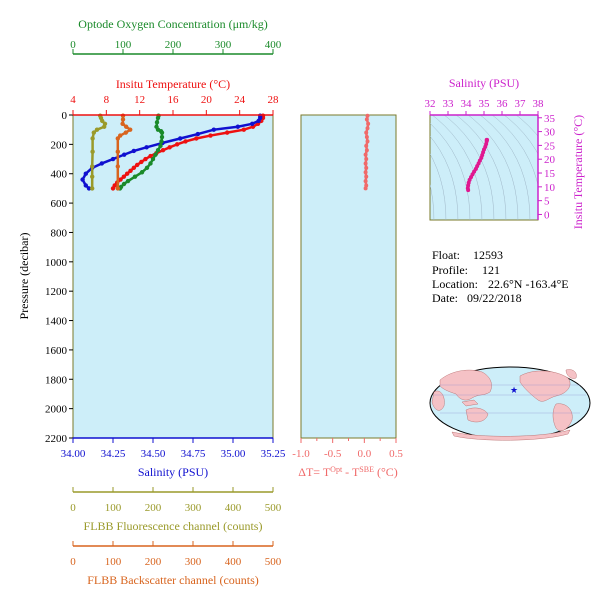 Image resolution: width=608 pixels, height=604 pixels. Describe the element at coordinates (550, 160) in the screenshot. I see `ts-temperature-tick-label: 20` at that location.